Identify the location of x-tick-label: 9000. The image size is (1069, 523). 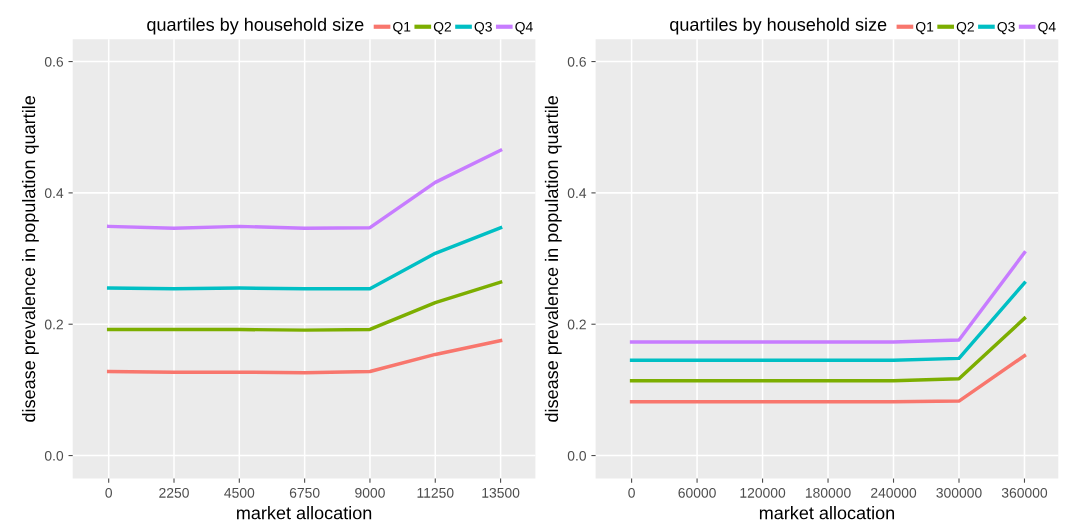
(370, 492).